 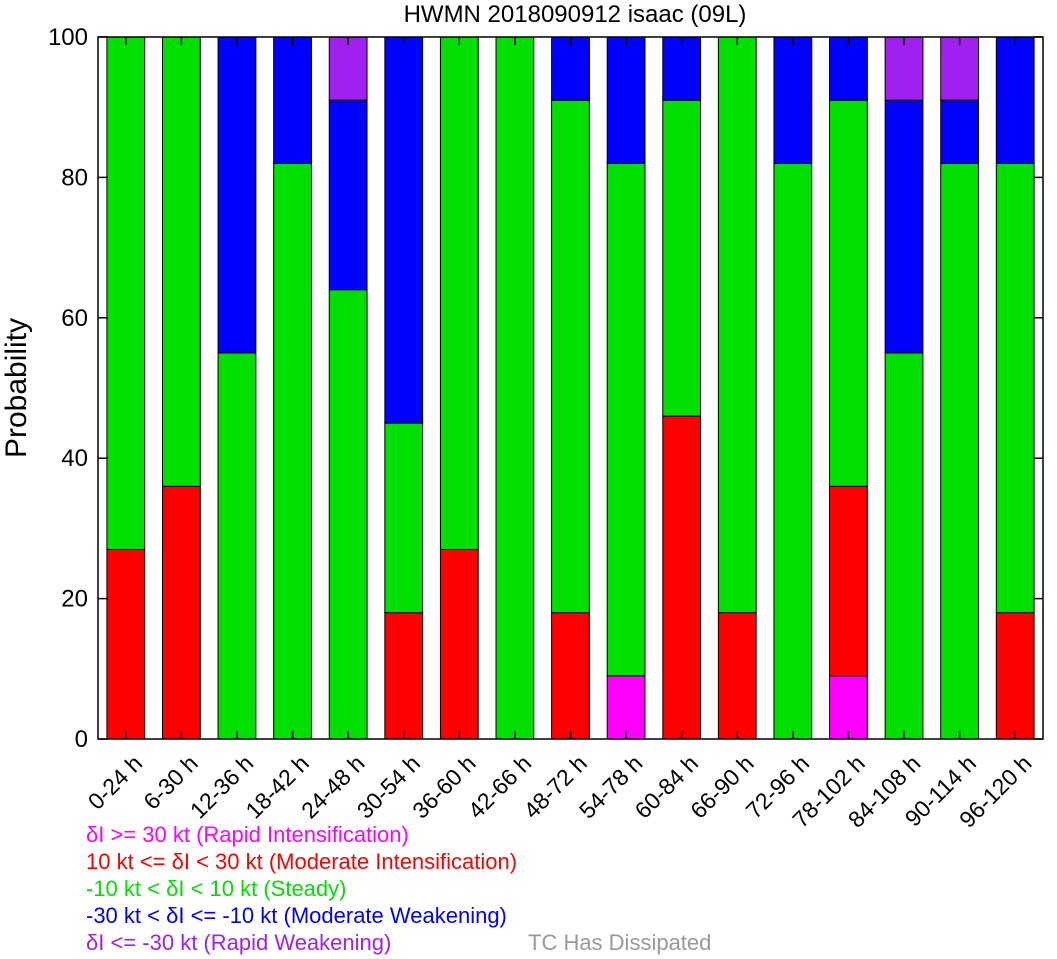 What do you see at coordinates (216, 888) in the screenshot?
I see `legend-entry: -10 kt < δI < 10 kt (Steady)` at bounding box center [216, 888].